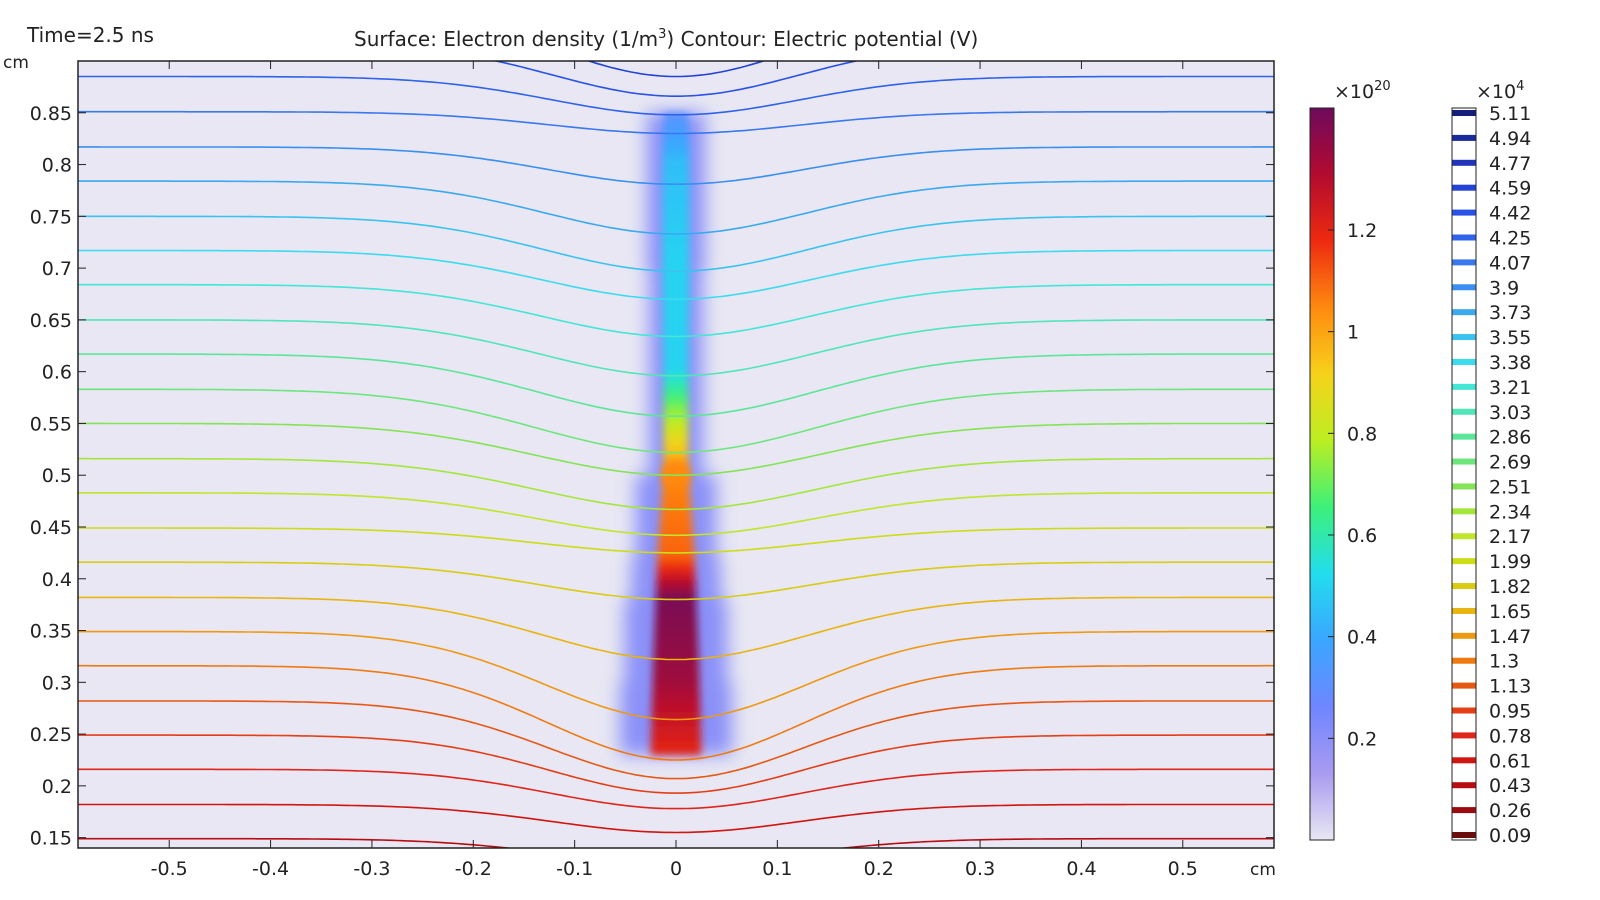 The height and width of the screenshot is (900, 1600). I want to click on y-tick-label: 0.4, so click(57, 580).